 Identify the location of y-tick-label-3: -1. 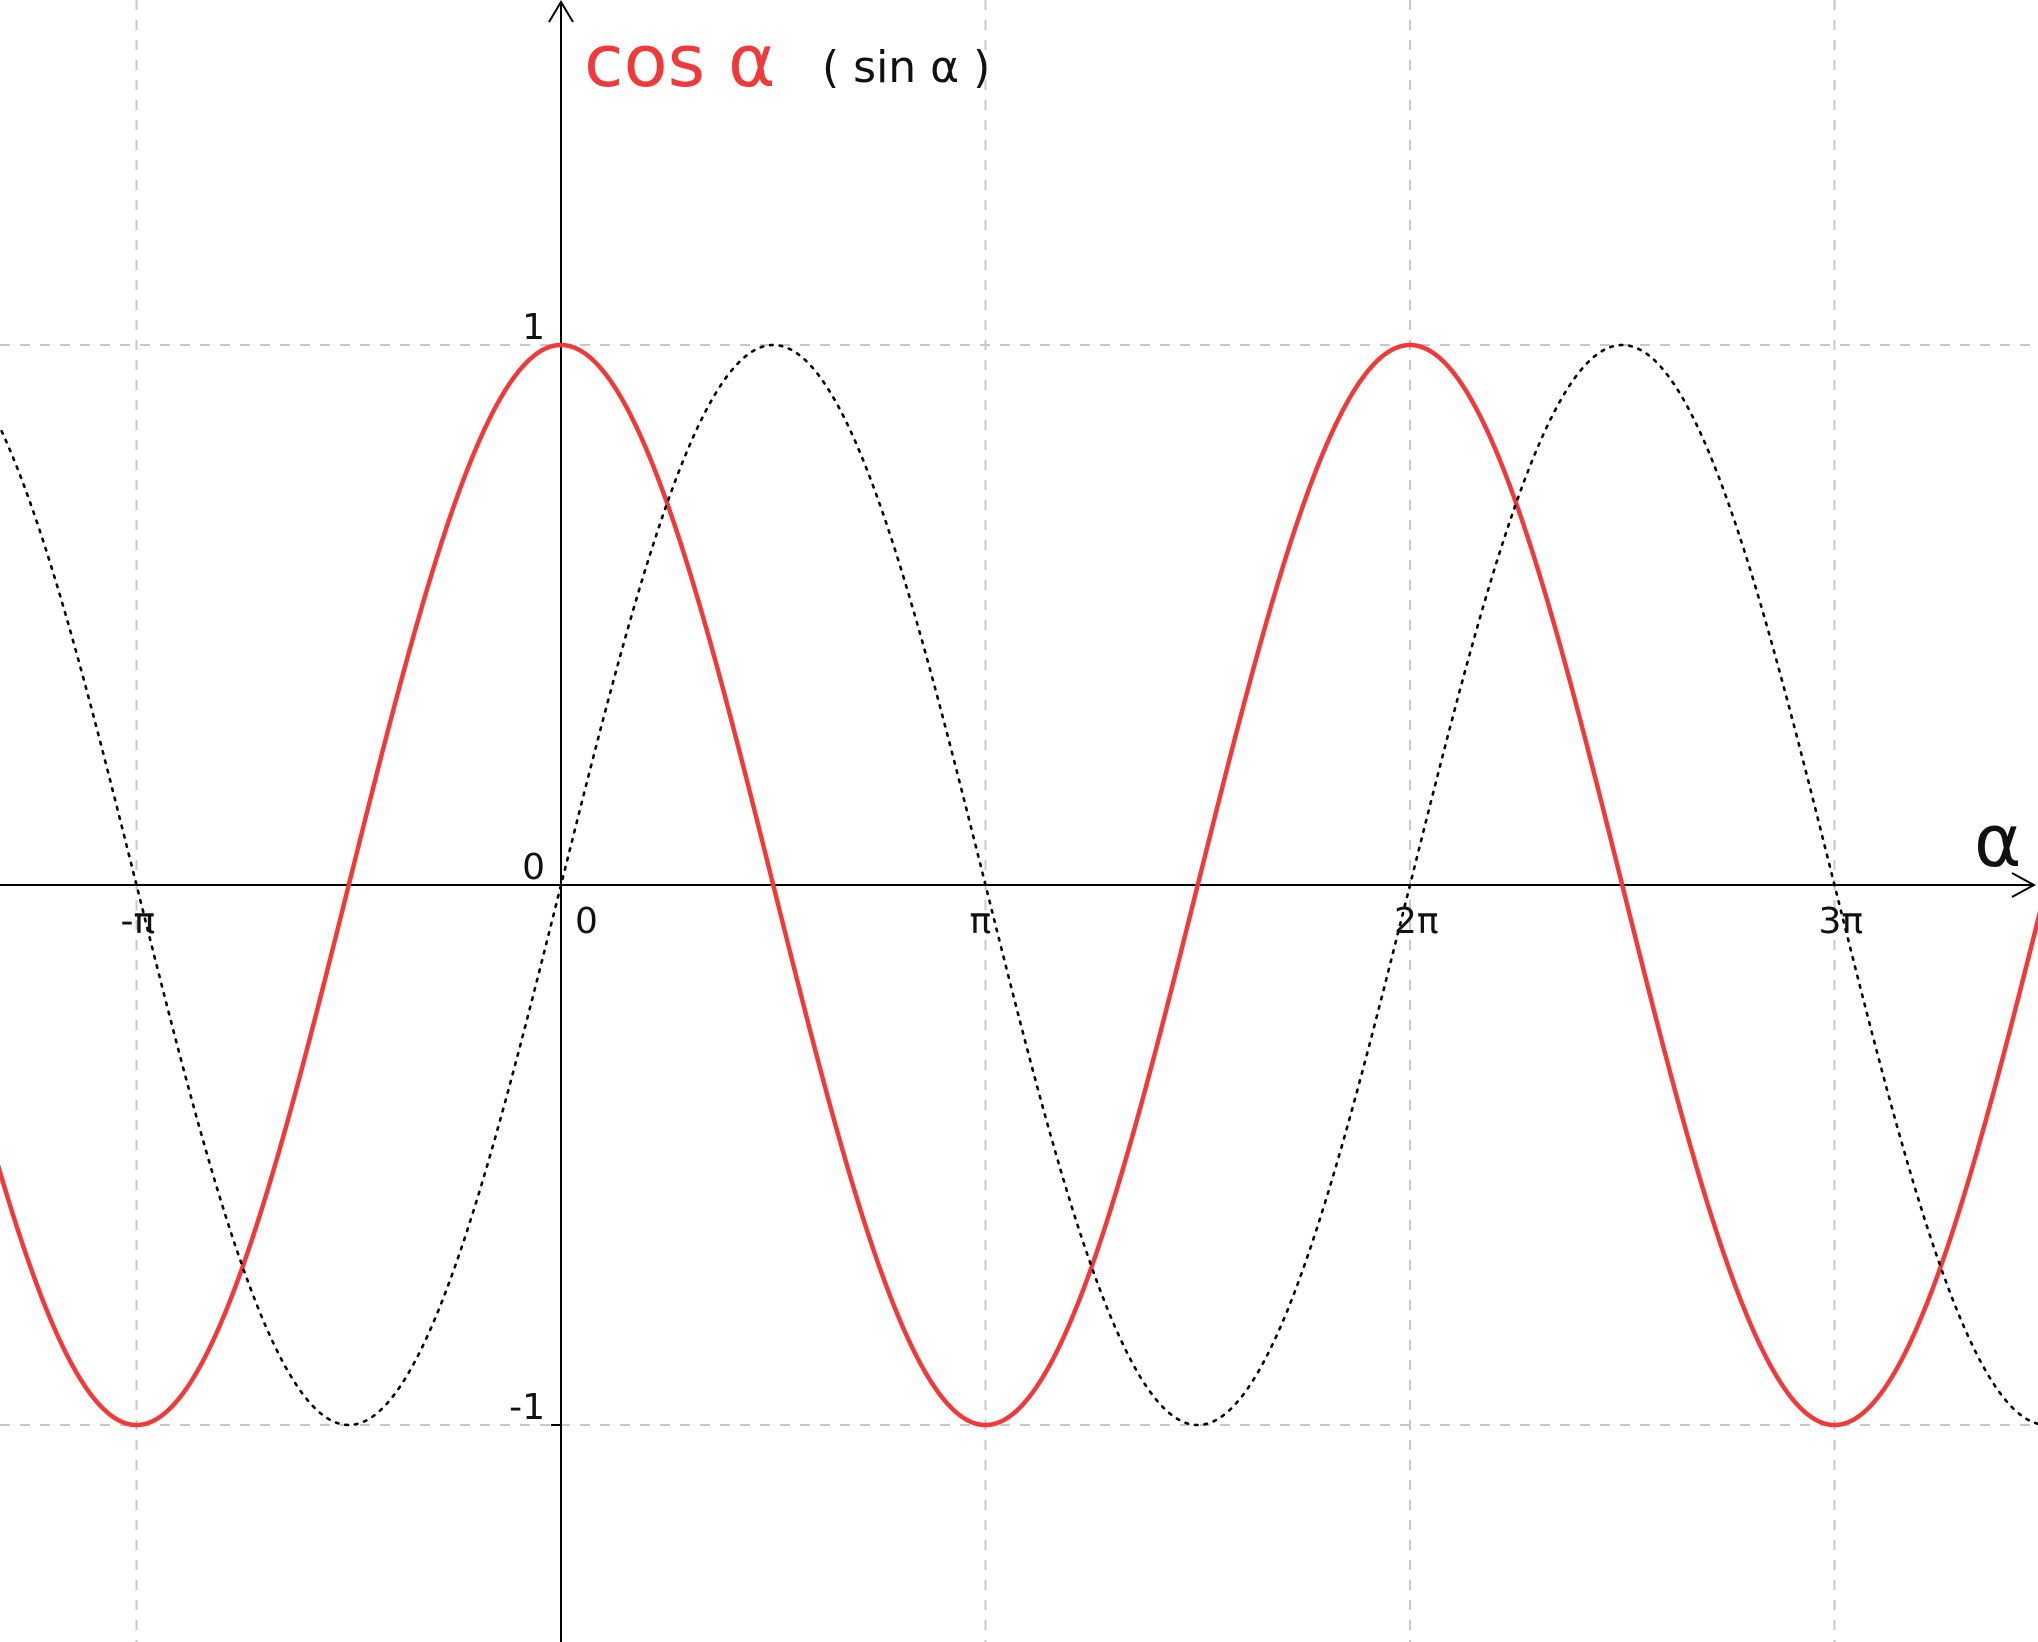
(527, 1407).